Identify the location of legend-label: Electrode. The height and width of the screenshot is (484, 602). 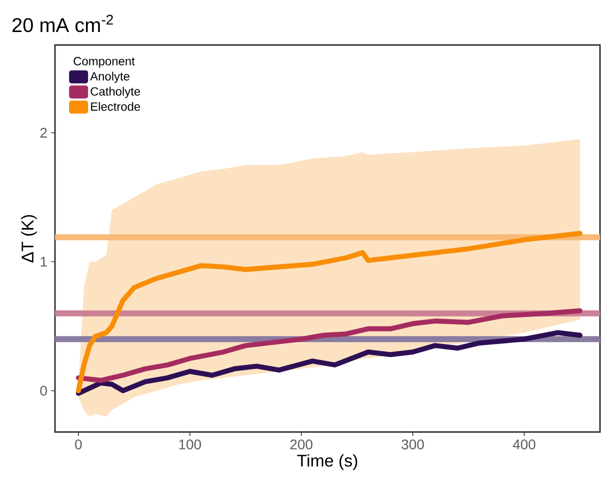
(115, 106).